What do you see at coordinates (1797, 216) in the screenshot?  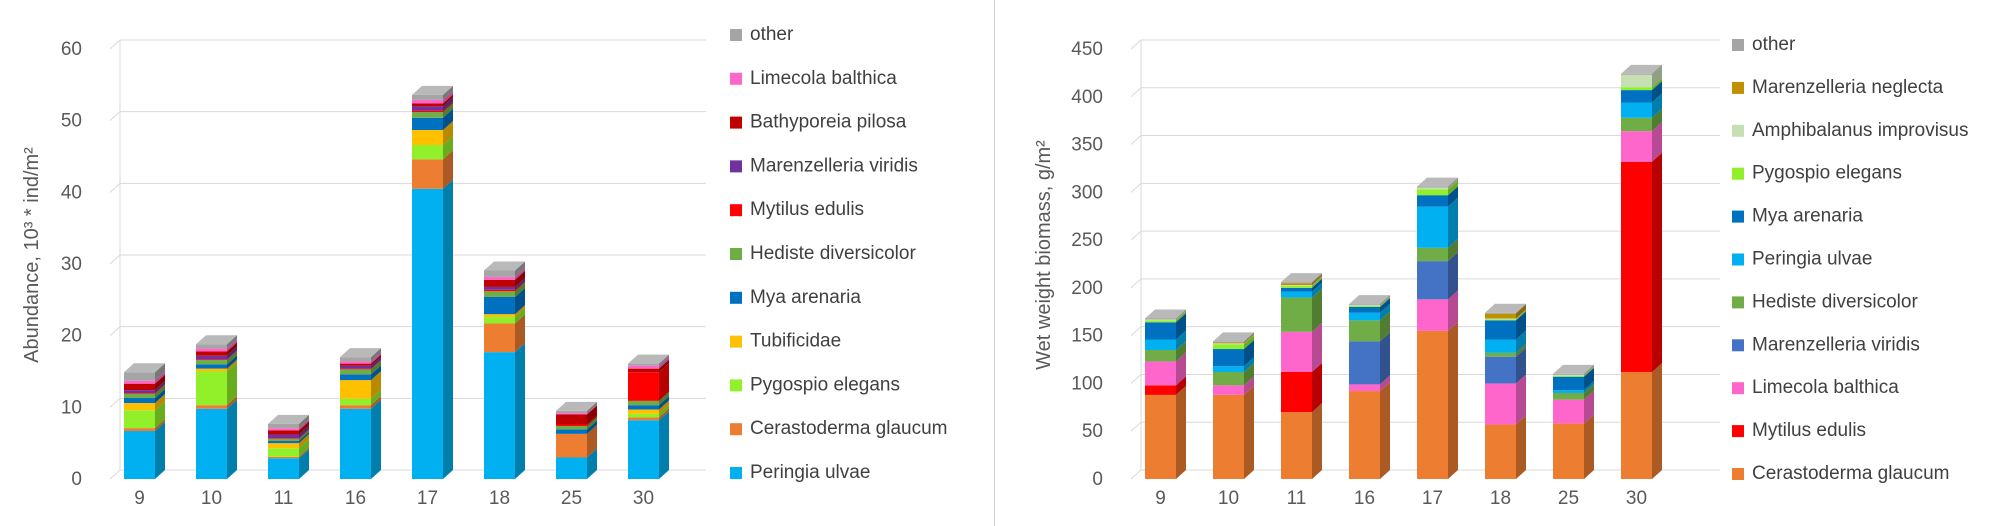 I see `legend-item: Mya arenaria` at bounding box center [1797, 216].